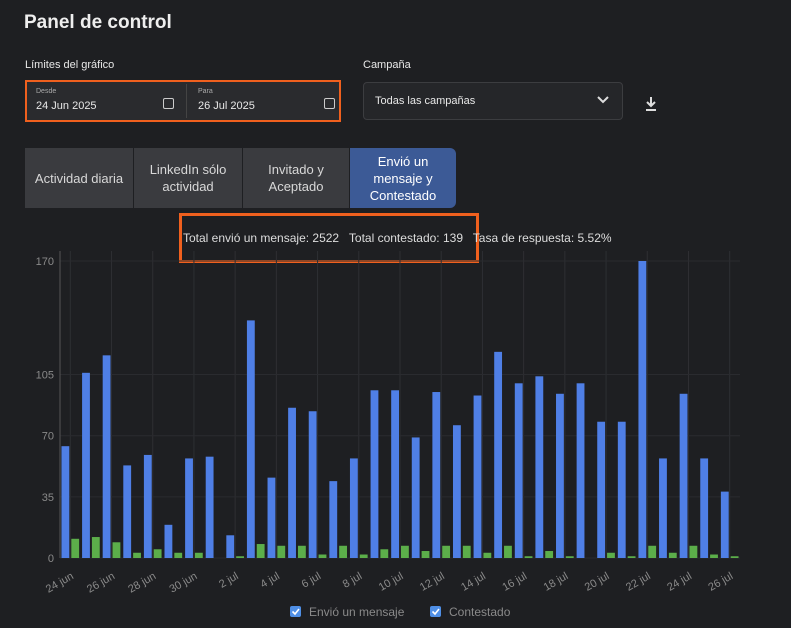 The width and height of the screenshot is (791, 628). Describe the element at coordinates (45, 262) in the screenshot. I see `y-tick-label: 170` at that location.